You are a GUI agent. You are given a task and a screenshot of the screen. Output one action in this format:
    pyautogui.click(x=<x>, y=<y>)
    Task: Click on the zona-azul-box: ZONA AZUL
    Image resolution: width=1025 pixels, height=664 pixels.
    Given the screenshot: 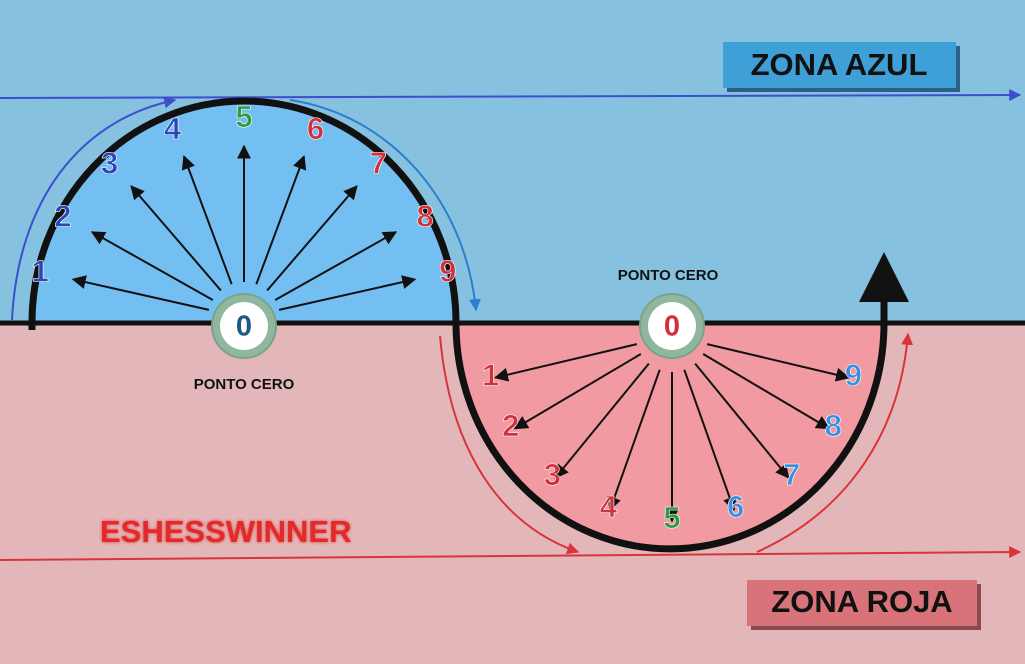 What is the action you would take?
    pyautogui.click(x=841, y=67)
    